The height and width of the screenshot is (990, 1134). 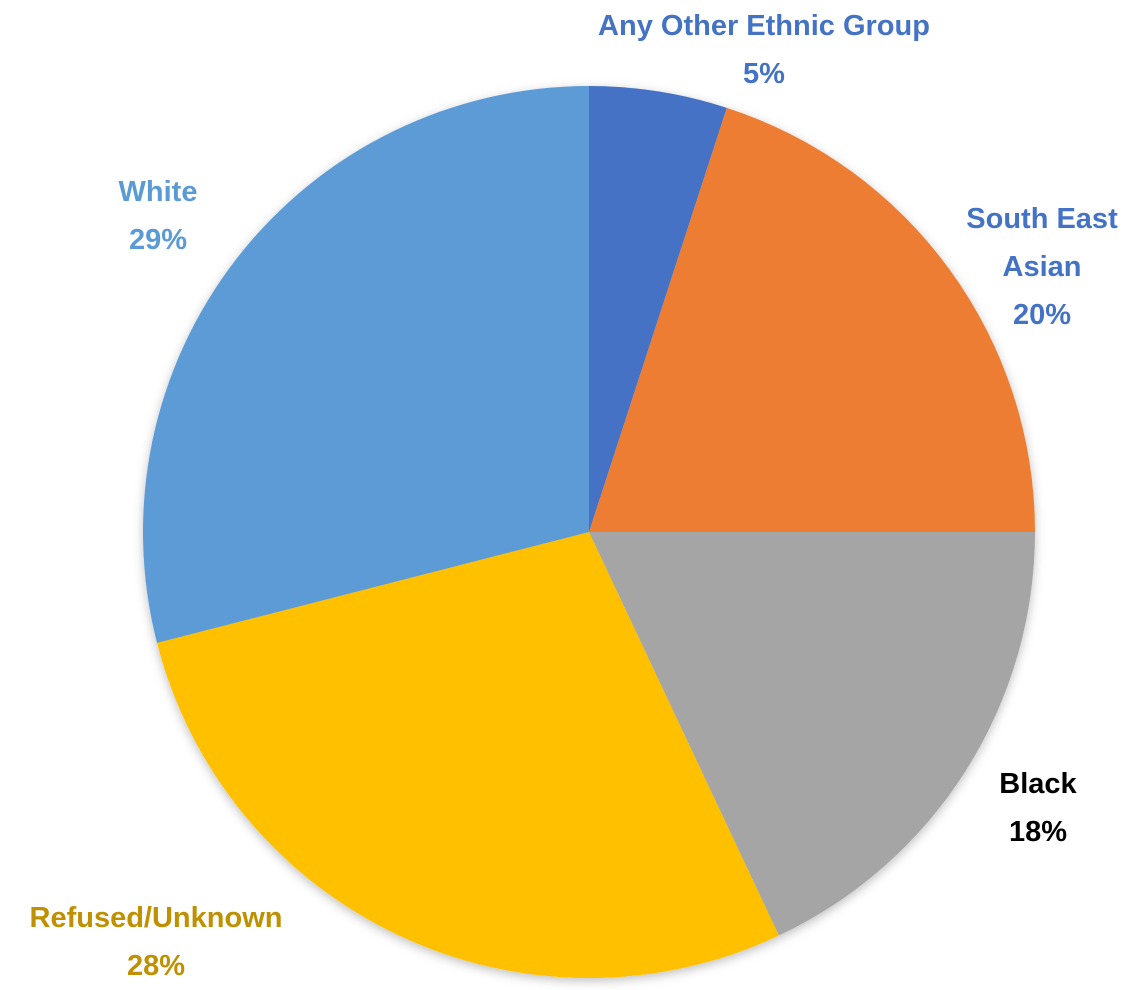 I want to click on slice-label-any-other-ethnic-group: Any Other Ethnic Group 5%, so click(x=764, y=50).